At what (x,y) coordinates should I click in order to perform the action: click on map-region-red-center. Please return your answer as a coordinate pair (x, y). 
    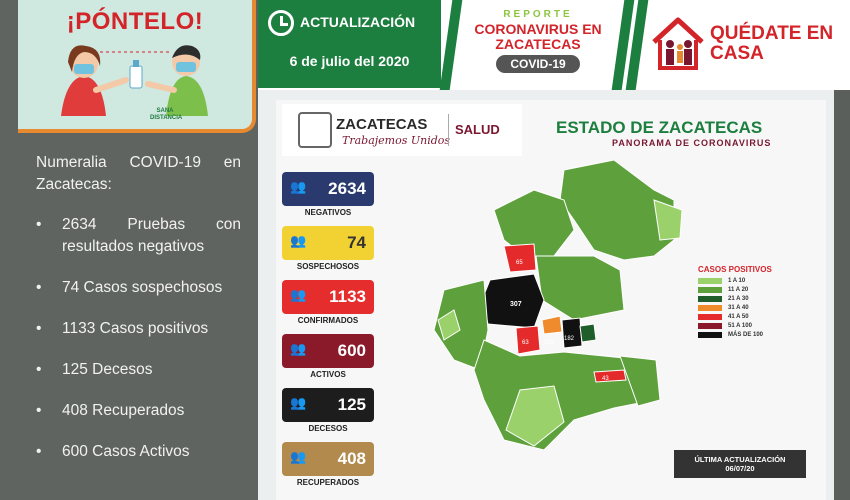
    Looking at the image, I should click on (528, 340).